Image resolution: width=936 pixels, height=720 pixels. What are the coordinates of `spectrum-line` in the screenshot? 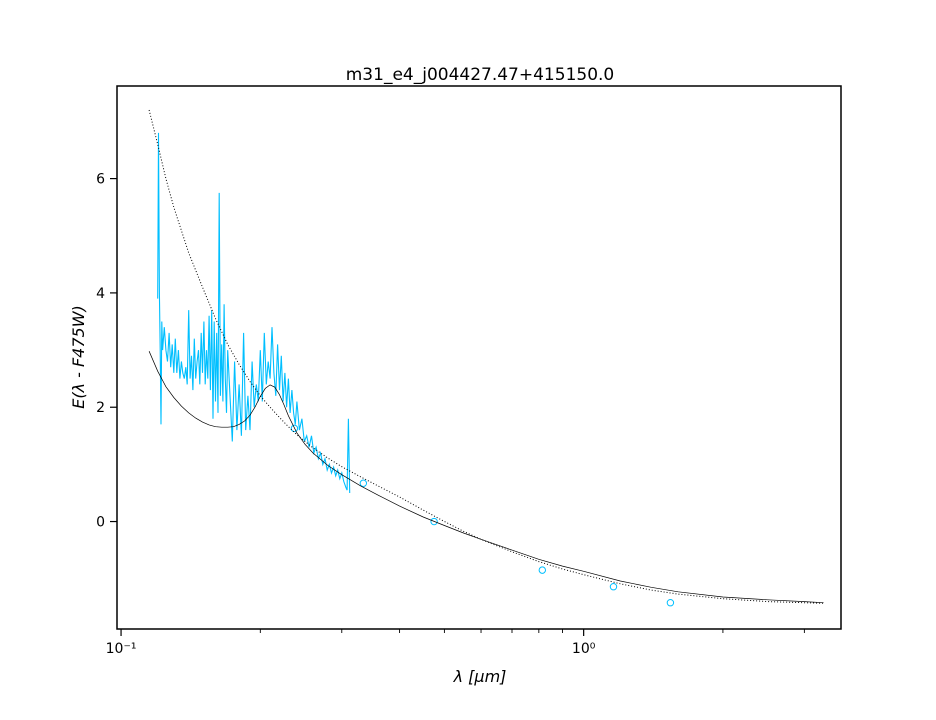 It's located at (254, 313).